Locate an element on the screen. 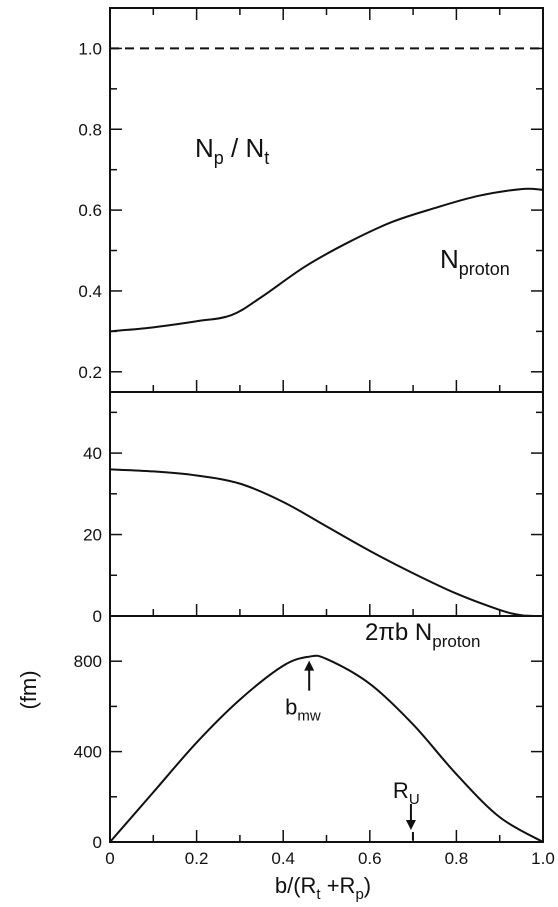 The height and width of the screenshot is (907, 558). y-tick-label: 800 is located at coordinates (88, 661).